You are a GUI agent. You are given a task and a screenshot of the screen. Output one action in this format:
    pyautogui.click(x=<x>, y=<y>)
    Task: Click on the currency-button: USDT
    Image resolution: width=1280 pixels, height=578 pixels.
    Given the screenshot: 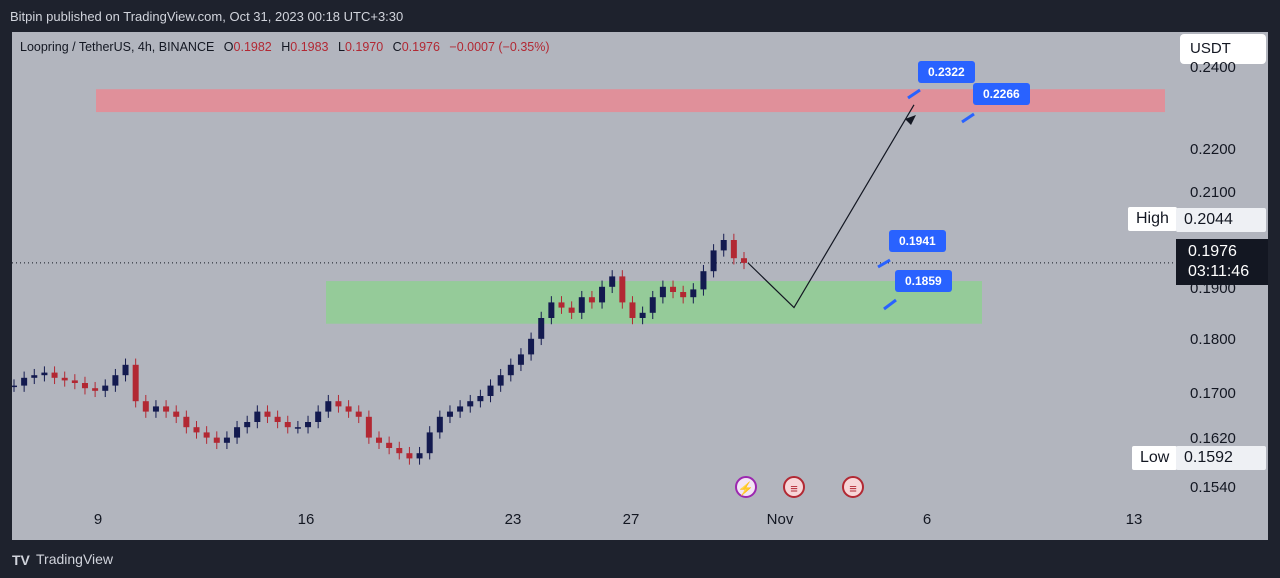 What is the action you would take?
    pyautogui.click(x=1223, y=49)
    